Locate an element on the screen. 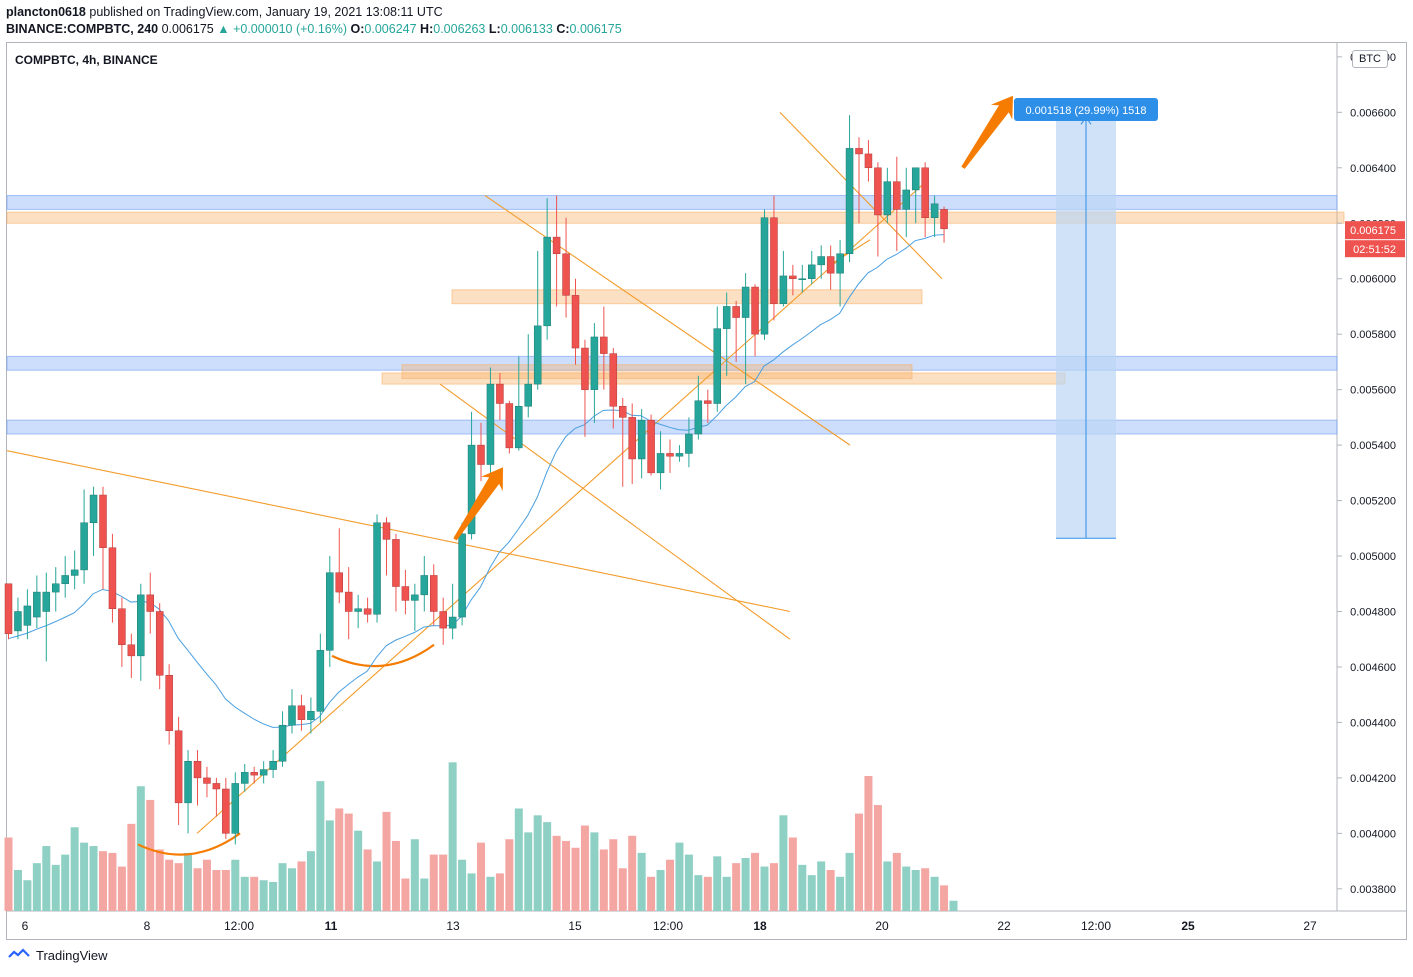 This screenshot has height=977, width=1413. last-price: 0.006175 is located at coordinates (187, 29).